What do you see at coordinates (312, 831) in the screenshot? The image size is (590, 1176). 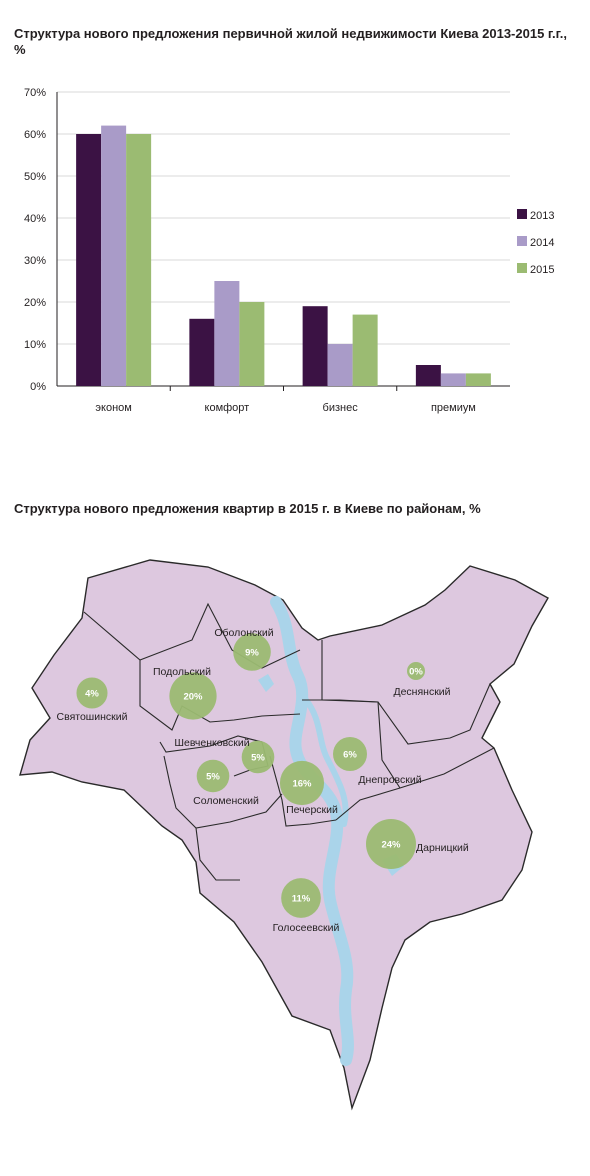 I see `river-path` at bounding box center [312, 831].